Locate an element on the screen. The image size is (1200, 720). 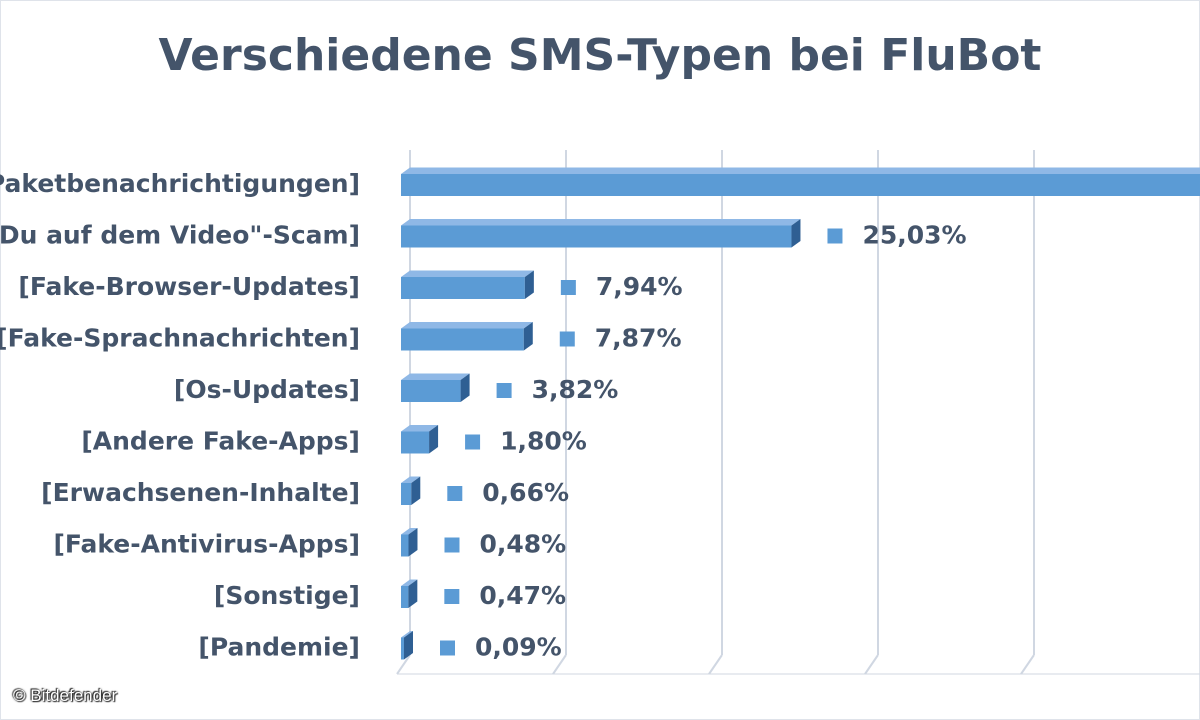
category-label: [Os-Updates] is located at coordinates (267, 389).